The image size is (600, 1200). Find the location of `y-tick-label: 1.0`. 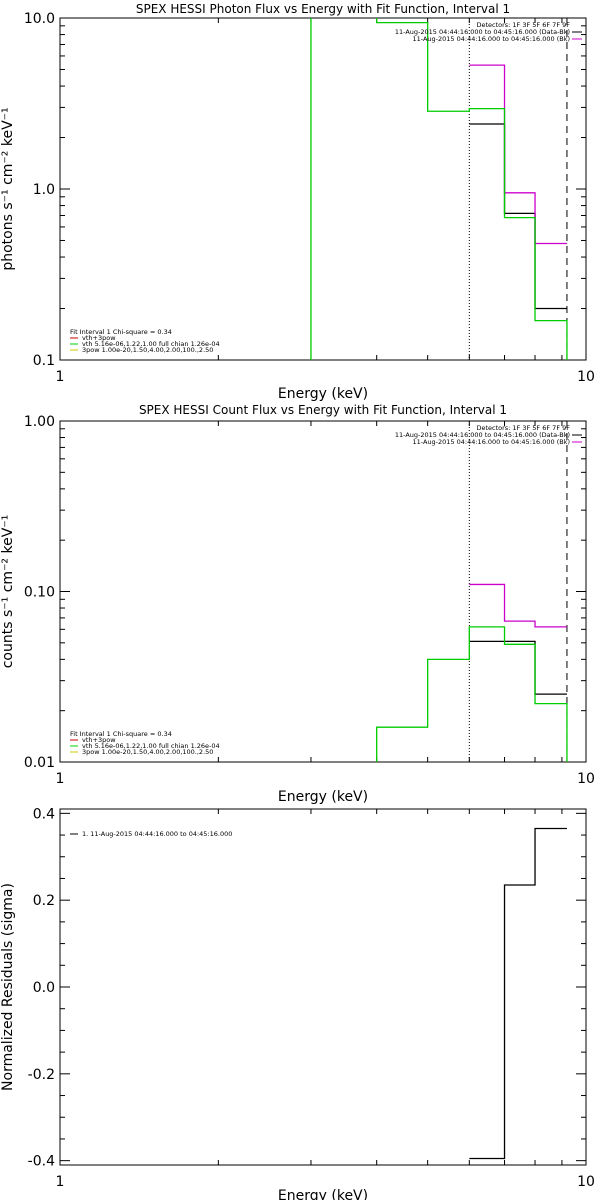

y-tick-label: 1.0 is located at coordinates (44, 190).